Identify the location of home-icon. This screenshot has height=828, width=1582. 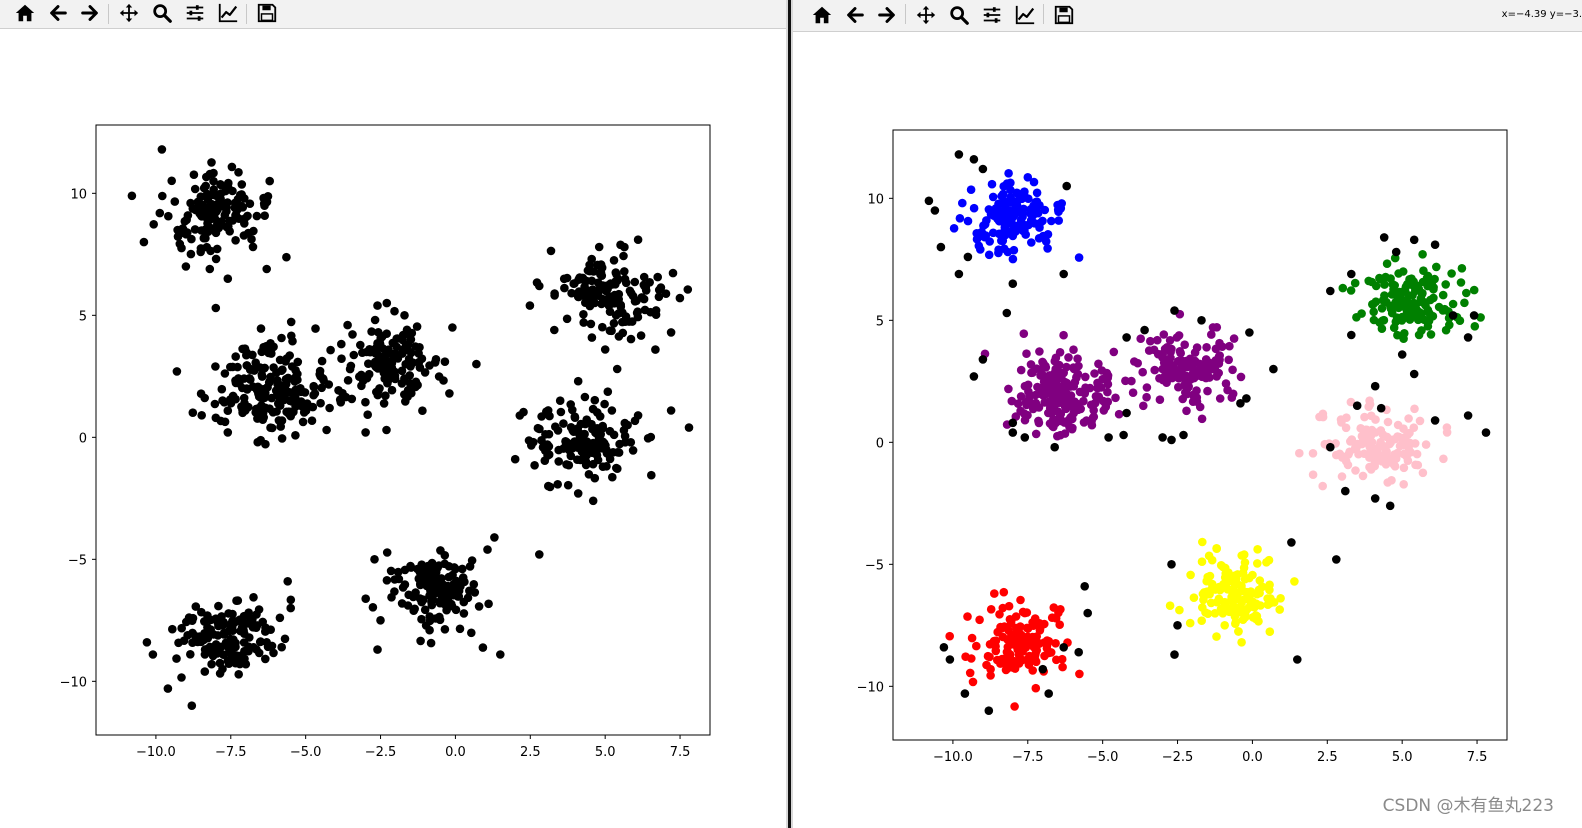
(25, 13).